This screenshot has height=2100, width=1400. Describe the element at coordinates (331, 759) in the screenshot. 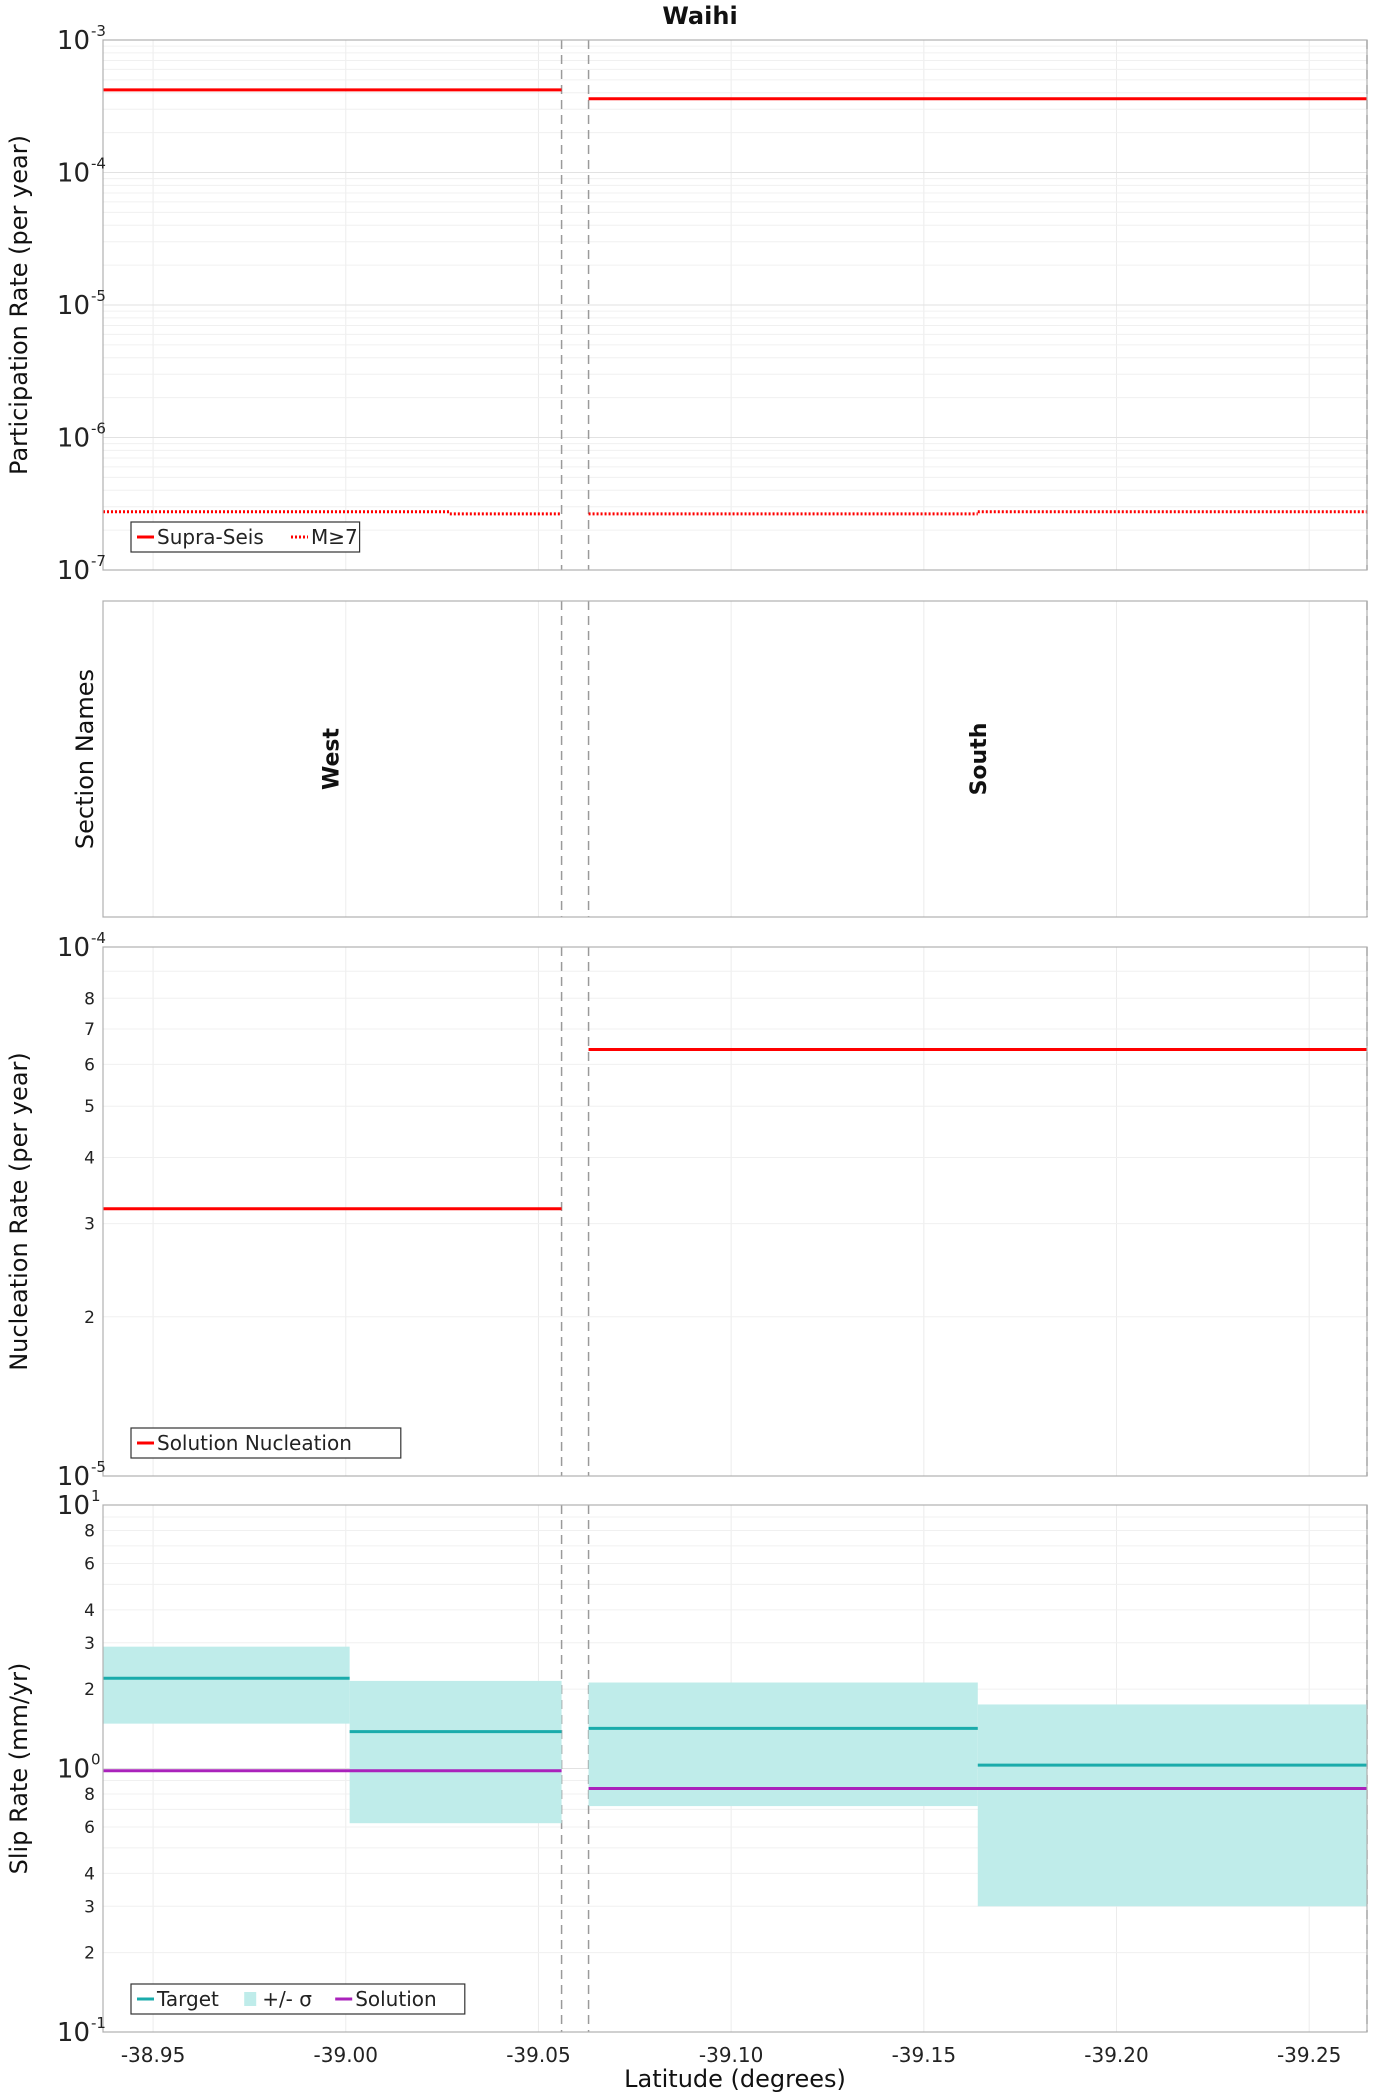

I see `section-name: West` at that location.